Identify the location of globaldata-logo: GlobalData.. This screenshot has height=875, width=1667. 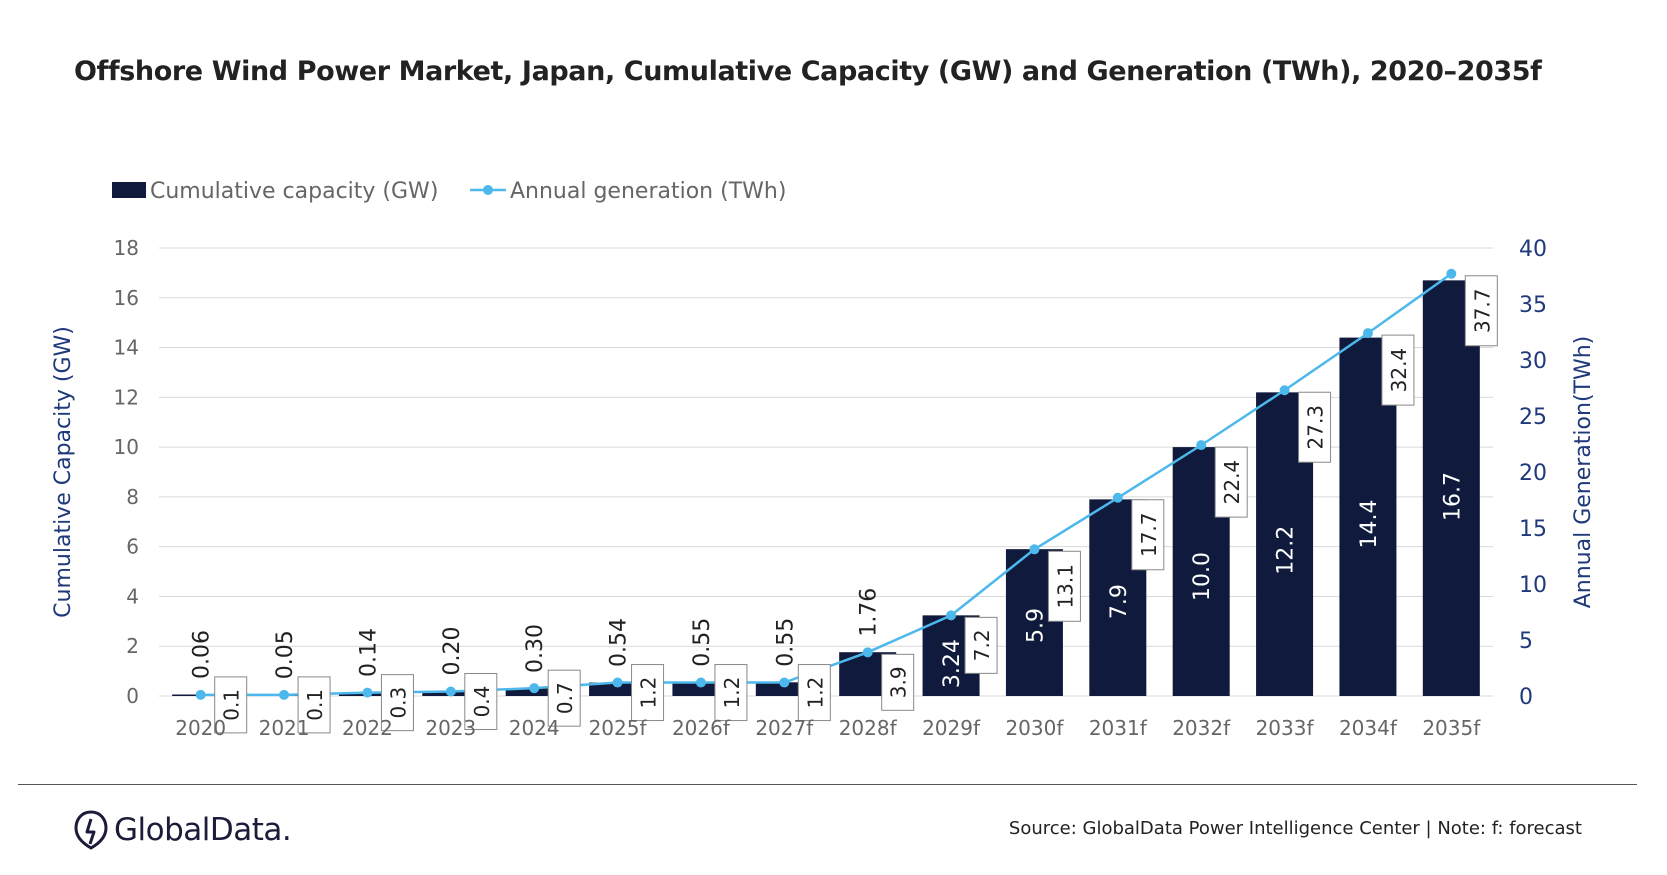
(182, 830).